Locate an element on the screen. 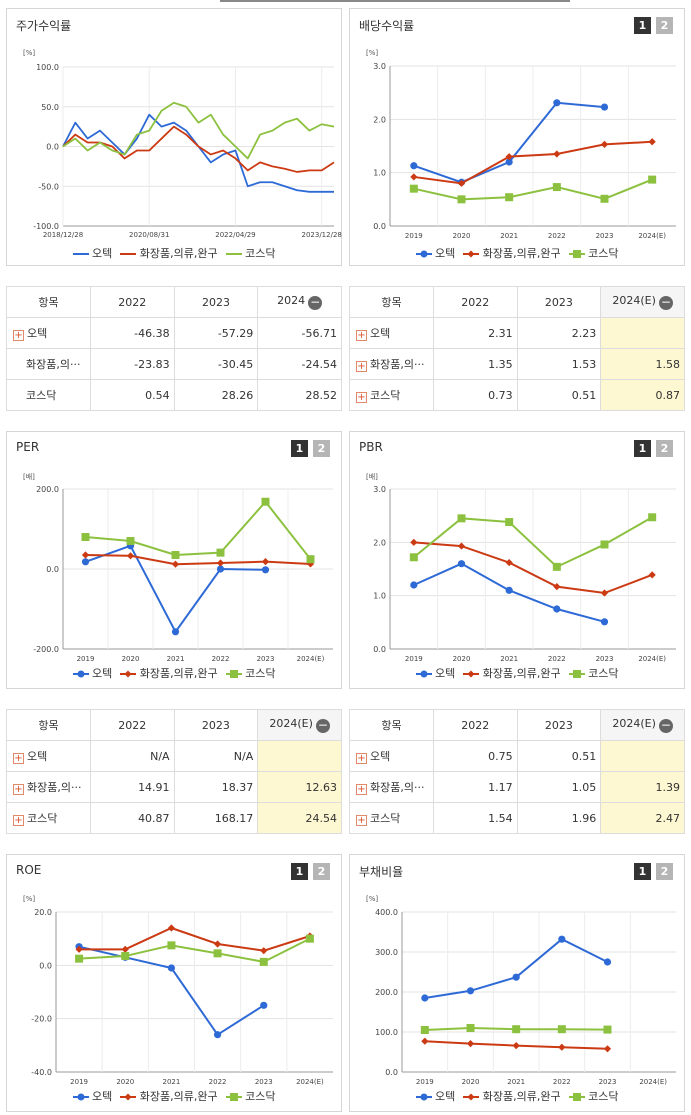 This screenshot has width=691, height=1115. value-cell: 14.91 is located at coordinates (132, 787).